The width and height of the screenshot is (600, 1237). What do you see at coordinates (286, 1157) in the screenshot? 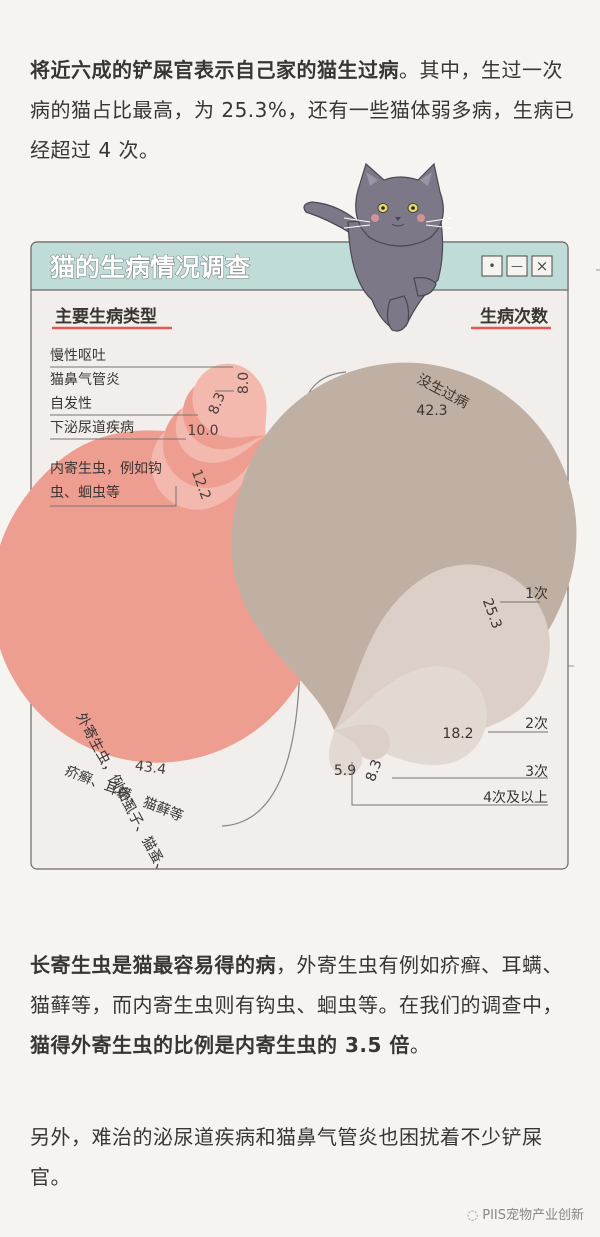
I see `urinary-text: 另外，难治的泌尿道疾病和猫鼻气管炎也困扰着不少铲屎官。` at bounding box center [286, 1157].